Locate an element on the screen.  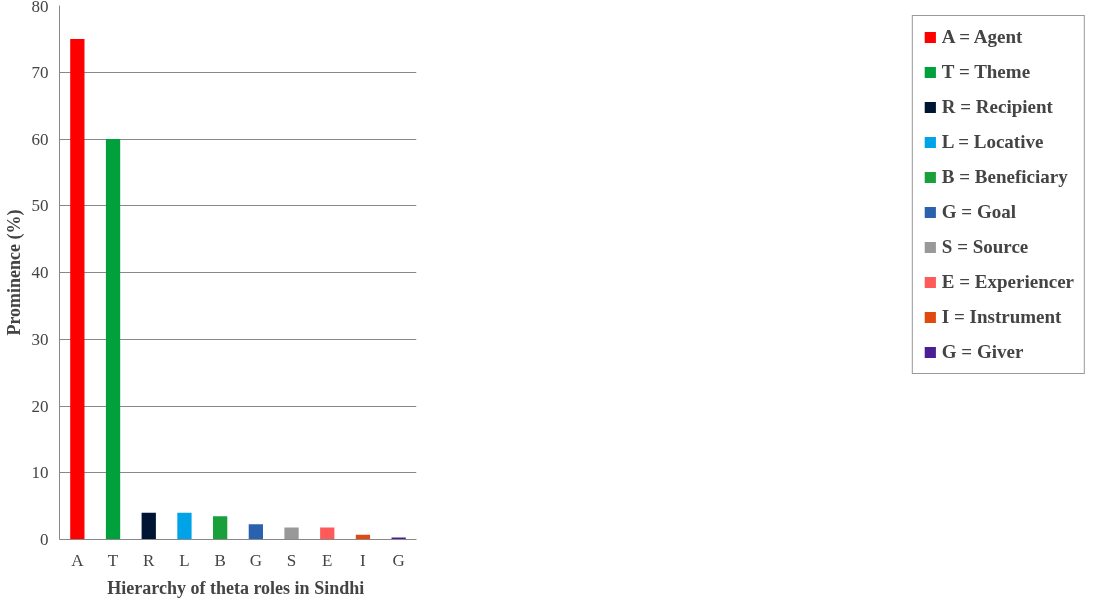
x-tick-label: I is located at coordinates (363, 560).